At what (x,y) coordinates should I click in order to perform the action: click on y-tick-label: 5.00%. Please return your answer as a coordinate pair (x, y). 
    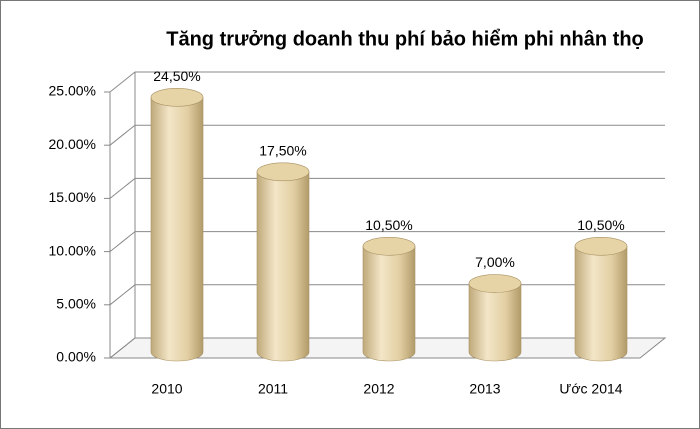
    Looking at the image, I should click on (76, 304).